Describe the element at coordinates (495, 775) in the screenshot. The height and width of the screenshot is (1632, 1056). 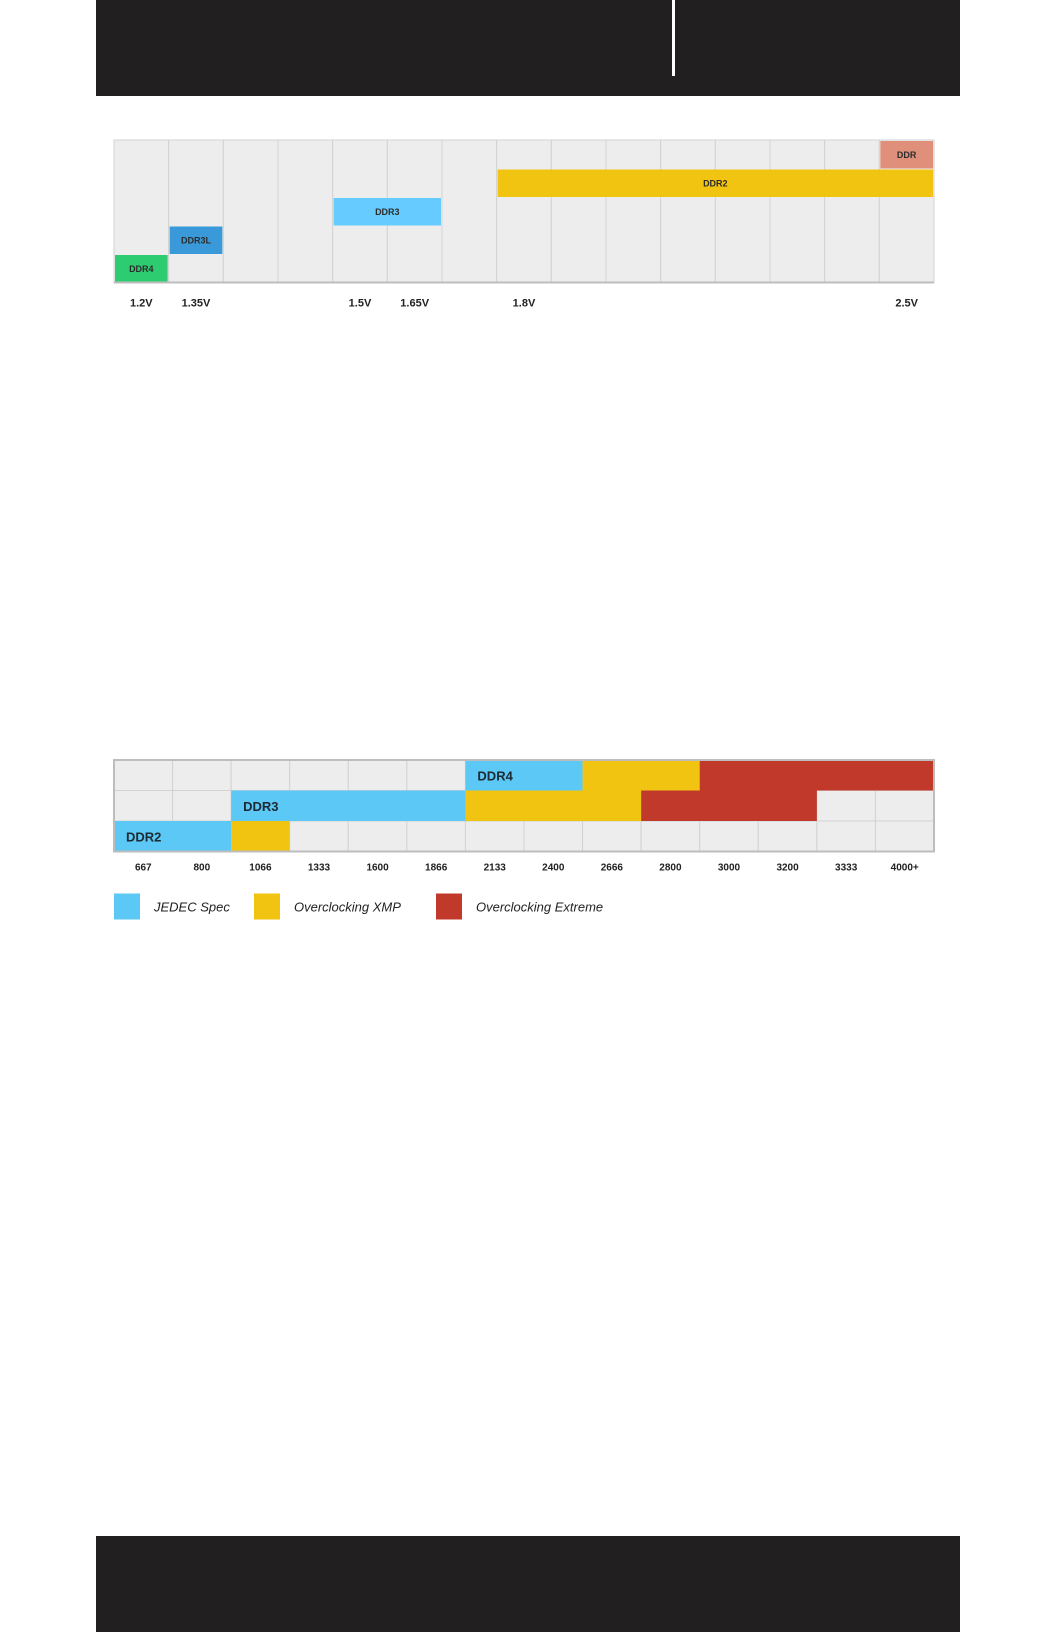
I see `segment-label: DDR4` at that location.